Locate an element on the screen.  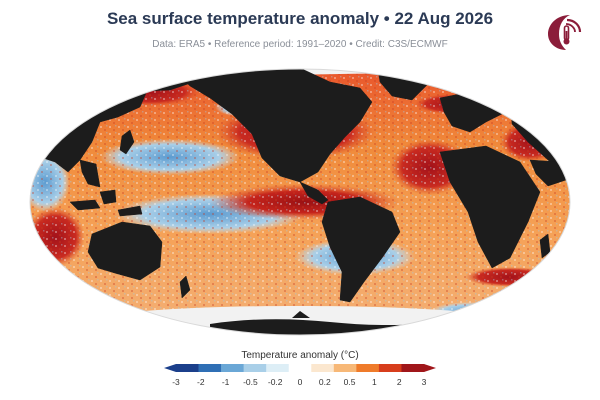
colorbar-tick-label: -1 is located at coordinates (225, 382).